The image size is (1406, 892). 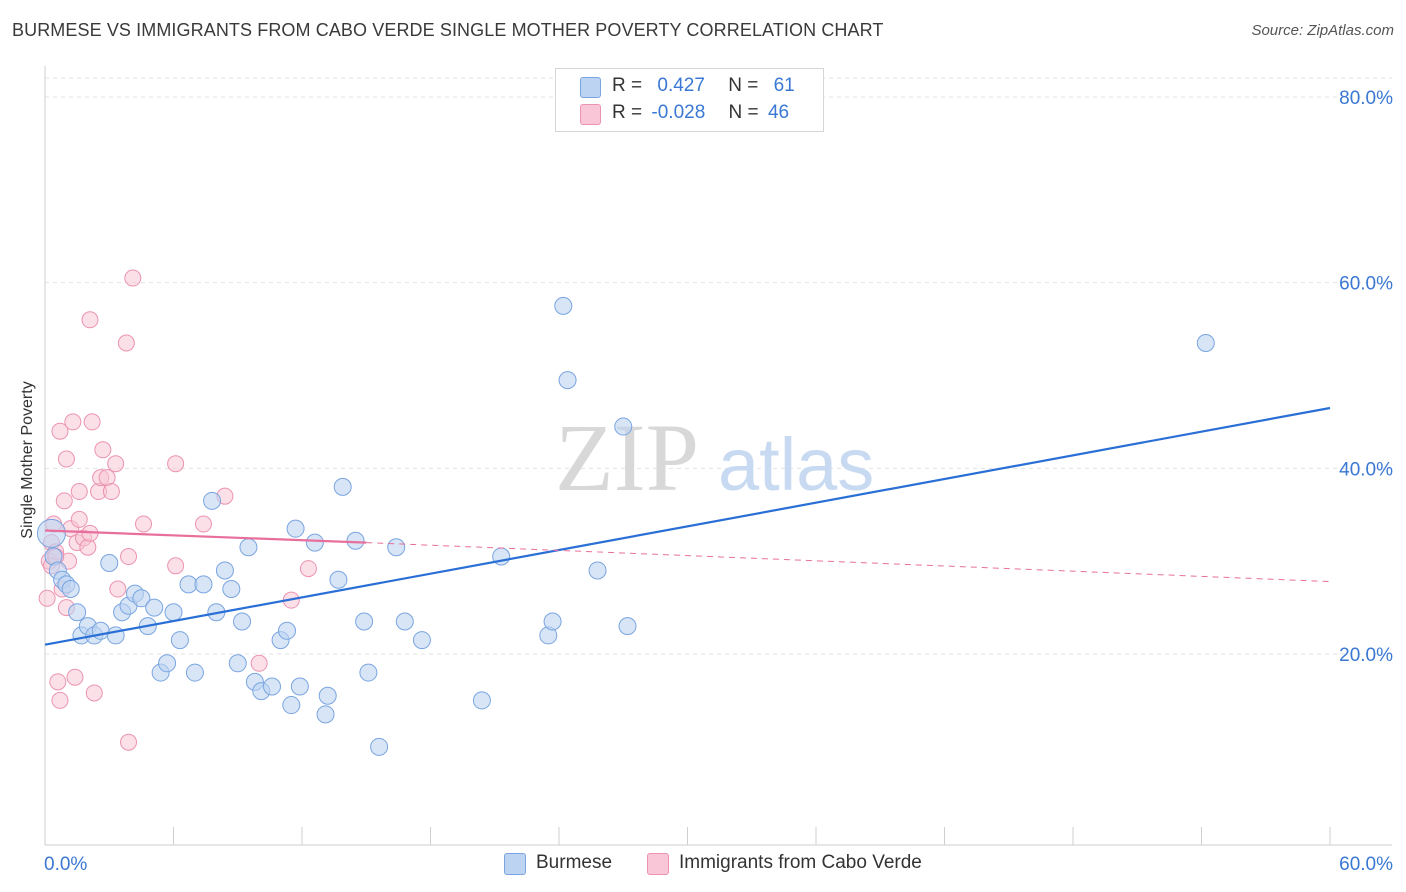 What do you see at coordinates (681, 85) in the screenshot?
I see `legend-r-value: 0.427` at bounding box center [681, 85].